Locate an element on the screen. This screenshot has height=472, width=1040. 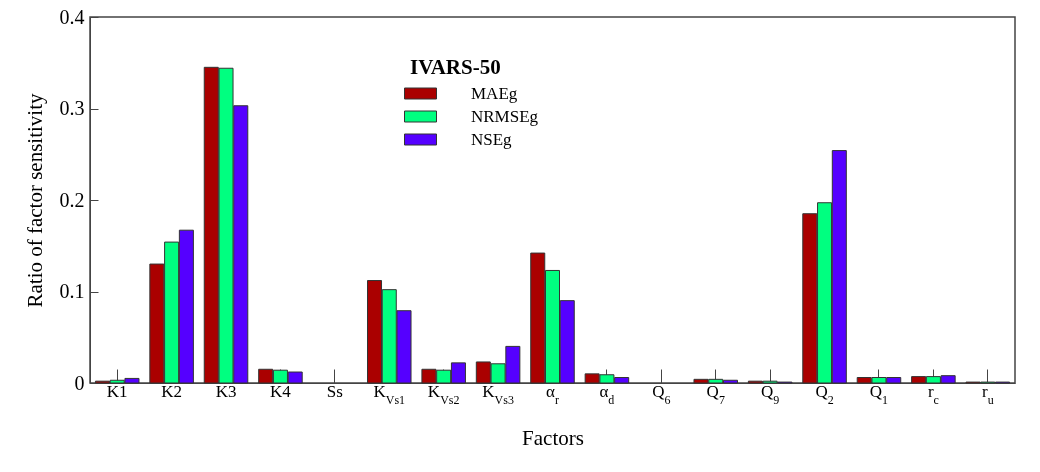
x-tick-label: Q$_{9}$ is located at coordinates (770, 394).